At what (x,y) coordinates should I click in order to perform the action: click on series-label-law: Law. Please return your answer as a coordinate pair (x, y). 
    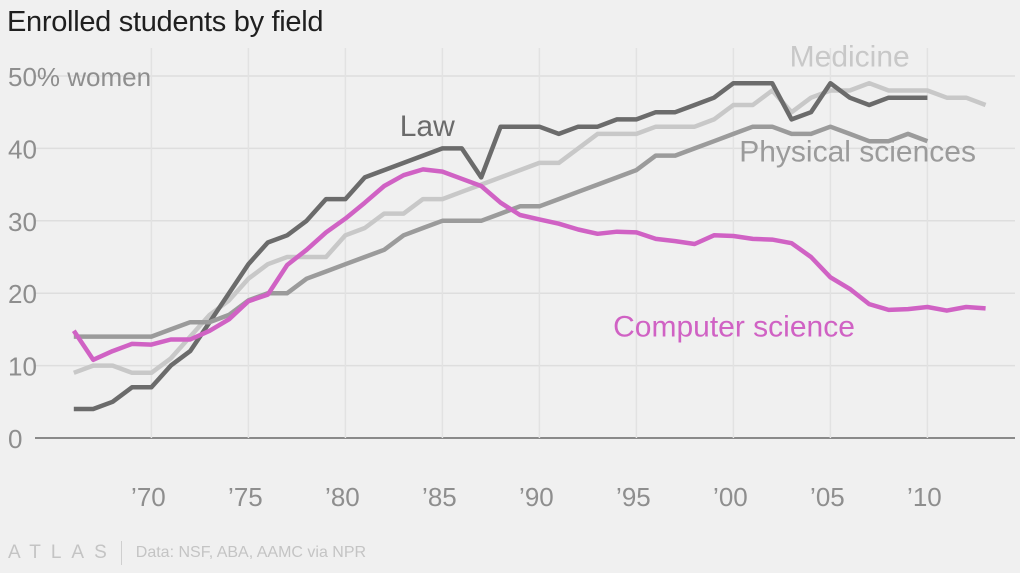
    Looking at the image, I should click on (427, 126).